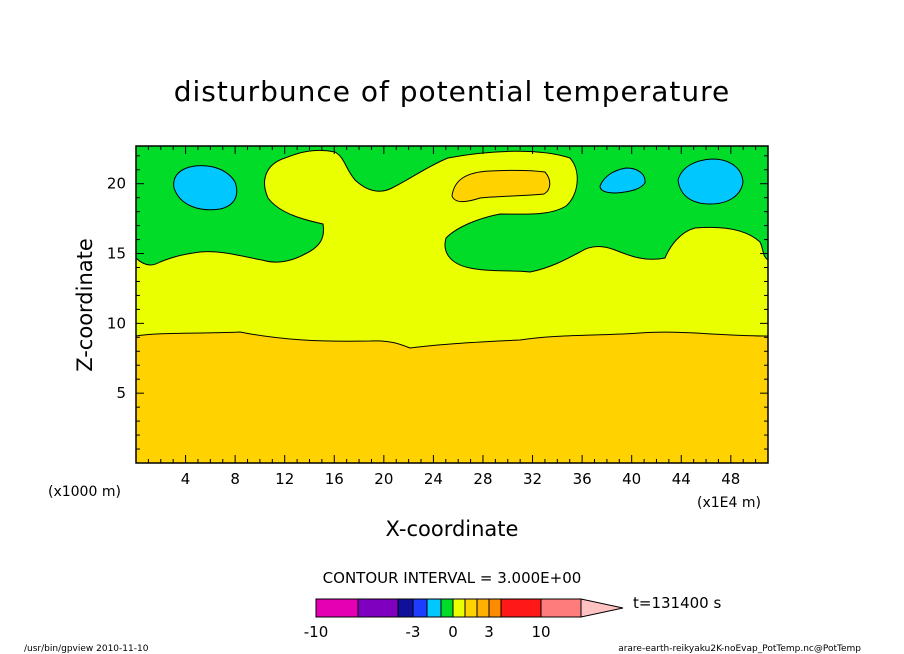 The width and height of the screenshot is (904, 654). I want to click on colorbar-label: -10, so click(316, 632).